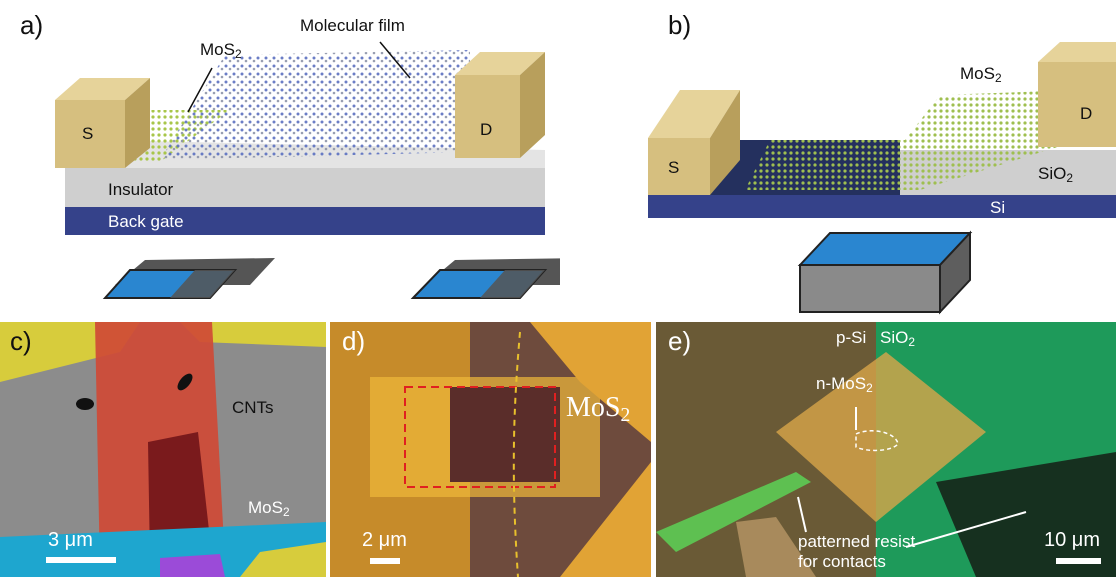 The width and height of the screenshot is (1116, 577). I want to click on panel-a-drain-label: D, so click(486, 129).